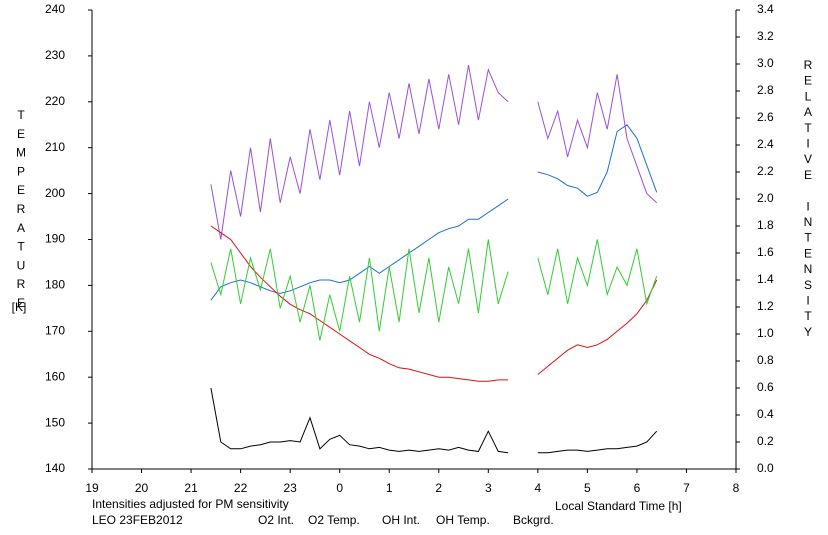  I want to click on x-tick-label: 3, so click(488, 488).